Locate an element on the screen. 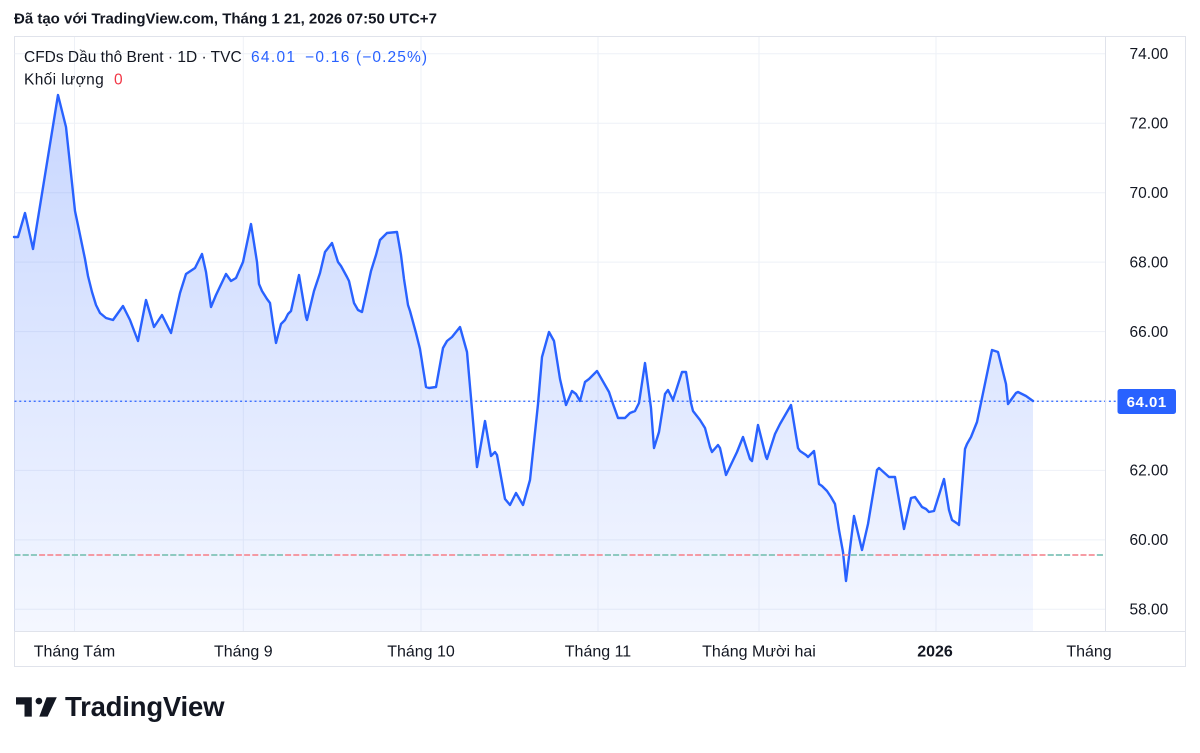  svg-text: 68.00 is located at coordinates (1149, 262).